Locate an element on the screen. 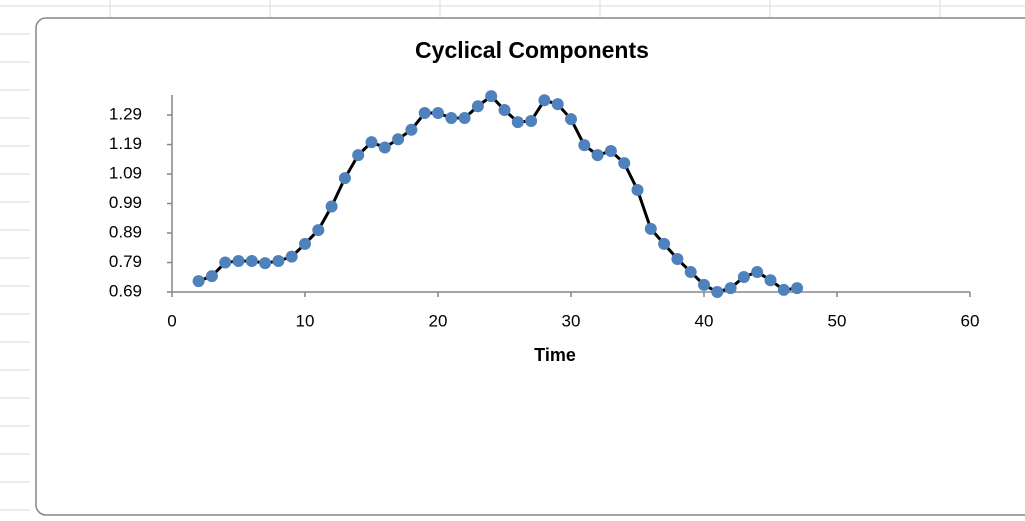 The height and width of the screenshot is (521, 1025). y-tick-label: 0.69 is located at coordinates (125, 290).